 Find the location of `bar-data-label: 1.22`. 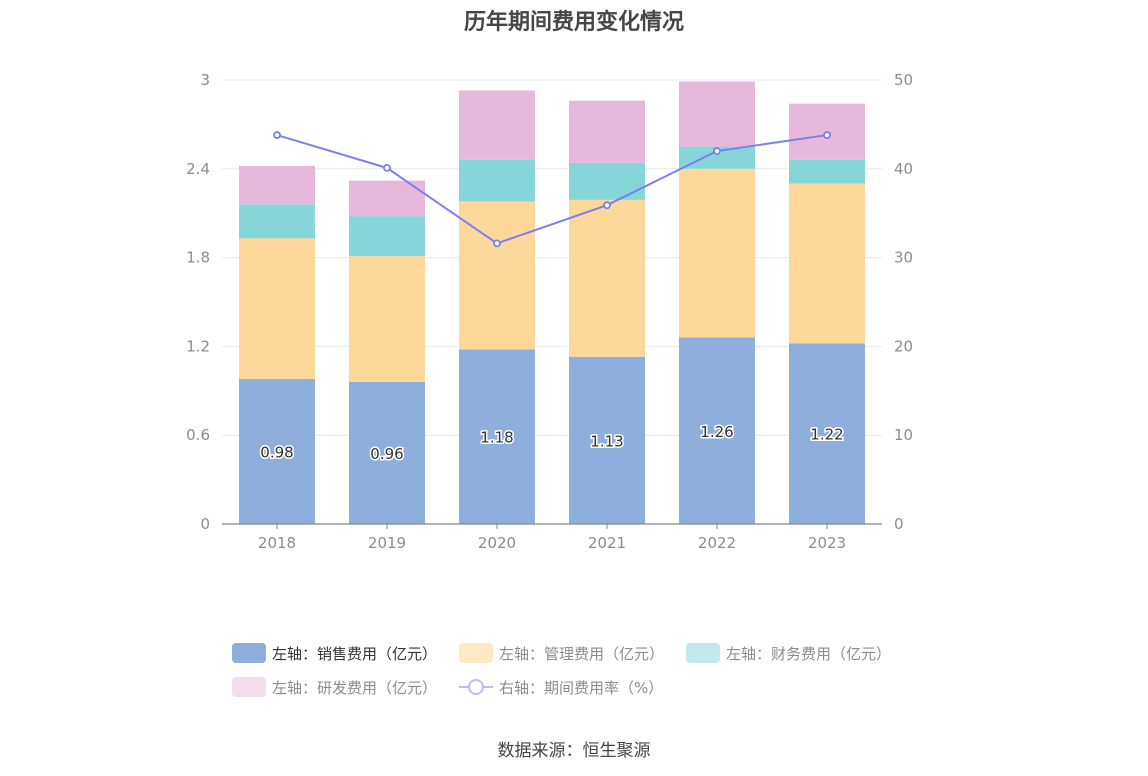

bar-data-label: 1.22 is located at coordinates (826, 435).